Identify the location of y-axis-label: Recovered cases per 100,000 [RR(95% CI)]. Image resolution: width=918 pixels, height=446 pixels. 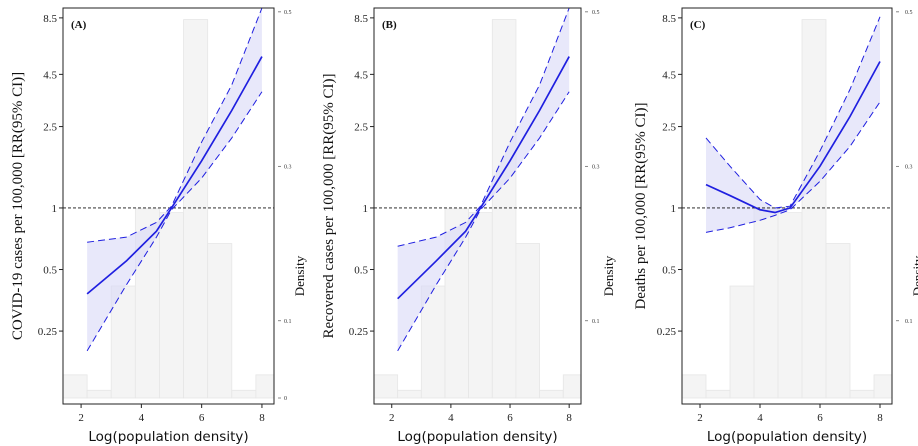
(329, 206).